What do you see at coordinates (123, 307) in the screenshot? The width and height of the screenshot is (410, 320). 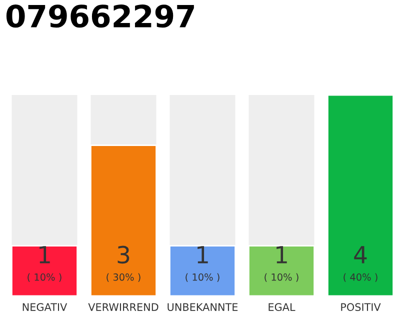 I see `x-tick-label: VERWIRREND` at bounding box center [123, 307].